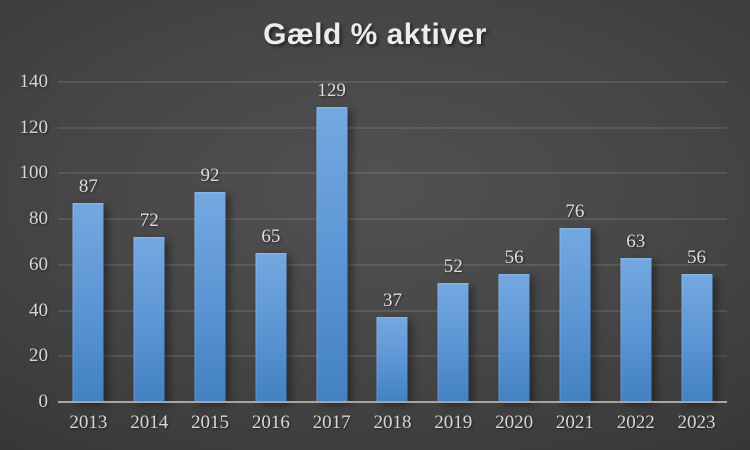 The height and width of the screenshot is (450, 750). Describe the element at coordinates (636, 330) in the screenshot. I see `bar-2022` at that location.